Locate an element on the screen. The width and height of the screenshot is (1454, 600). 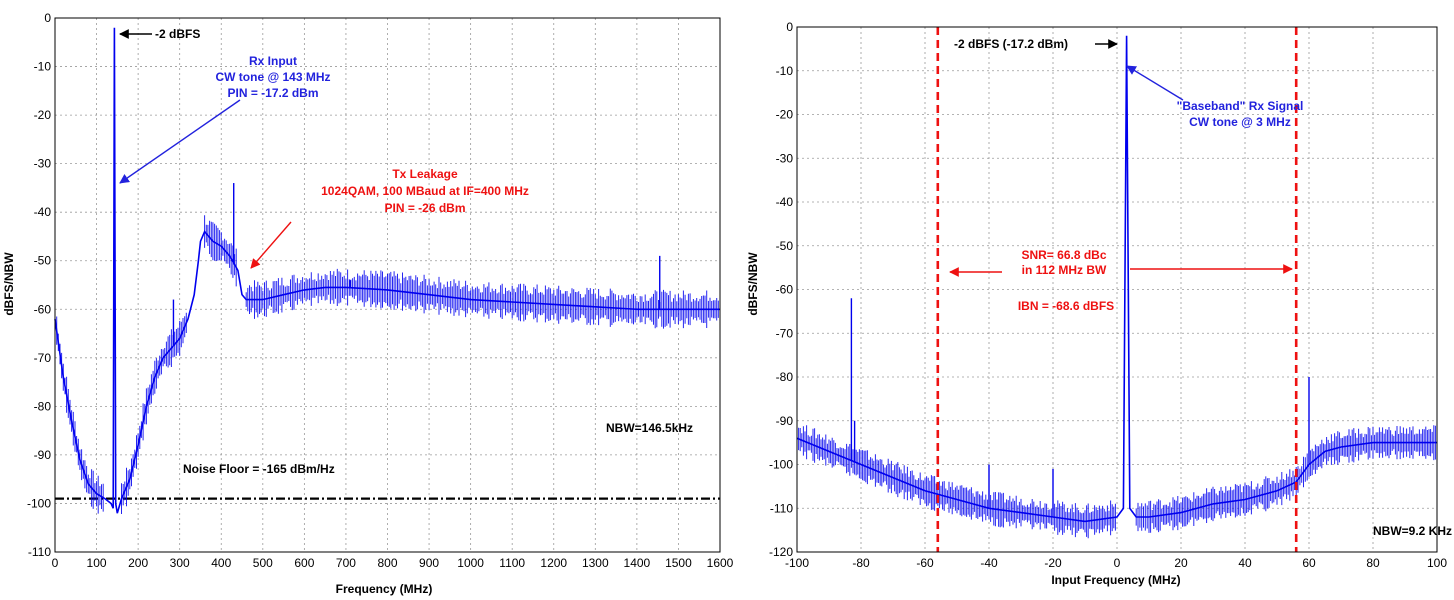
x-tick-label: 1400 is located at coordinates (637, 563).